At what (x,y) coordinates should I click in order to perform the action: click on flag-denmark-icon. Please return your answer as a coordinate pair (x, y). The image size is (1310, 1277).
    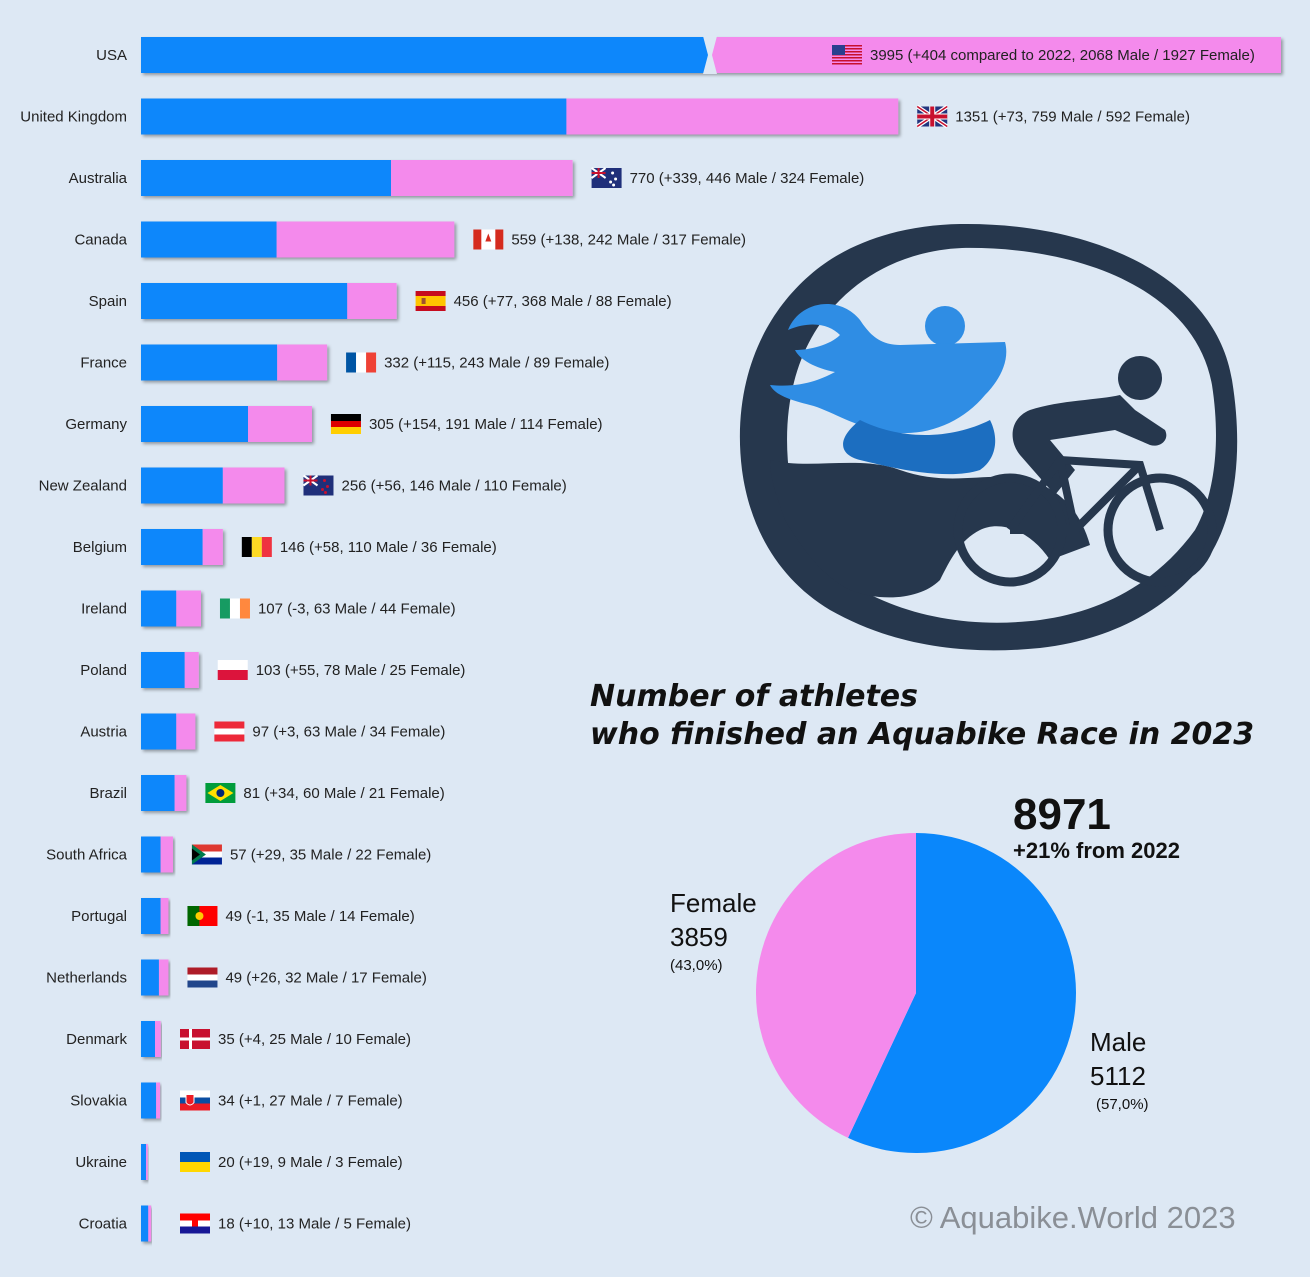
    Looking at the image, I should click on (195, 1039).